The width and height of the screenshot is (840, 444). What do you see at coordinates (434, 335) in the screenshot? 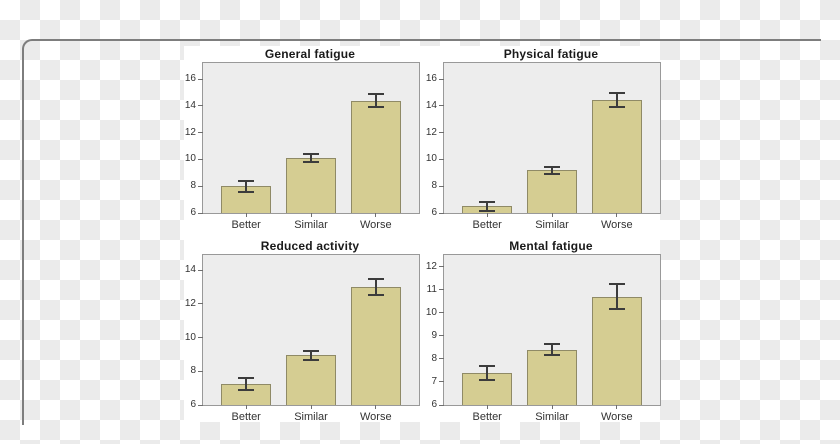
I see `y-tick-label: 9` at bounding box center [434, 335].